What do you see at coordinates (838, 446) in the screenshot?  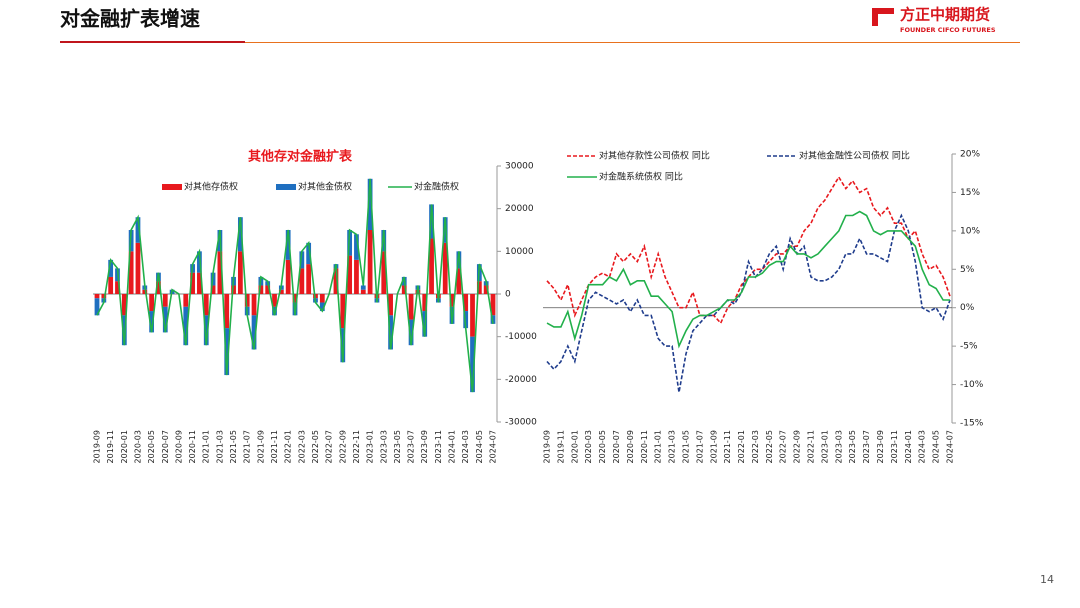 I see `x-tick-label: 2023-03` at bounding box center [838, 446].